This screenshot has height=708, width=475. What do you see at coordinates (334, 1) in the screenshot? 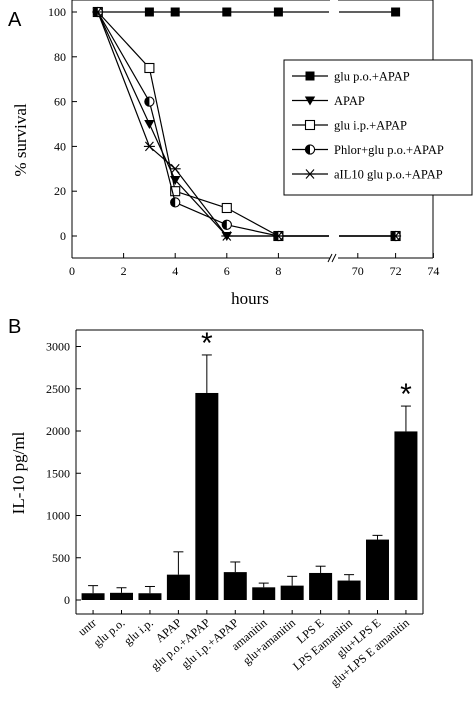
I see `chart-a-break-gap-top` at bounding box center [334, 1].